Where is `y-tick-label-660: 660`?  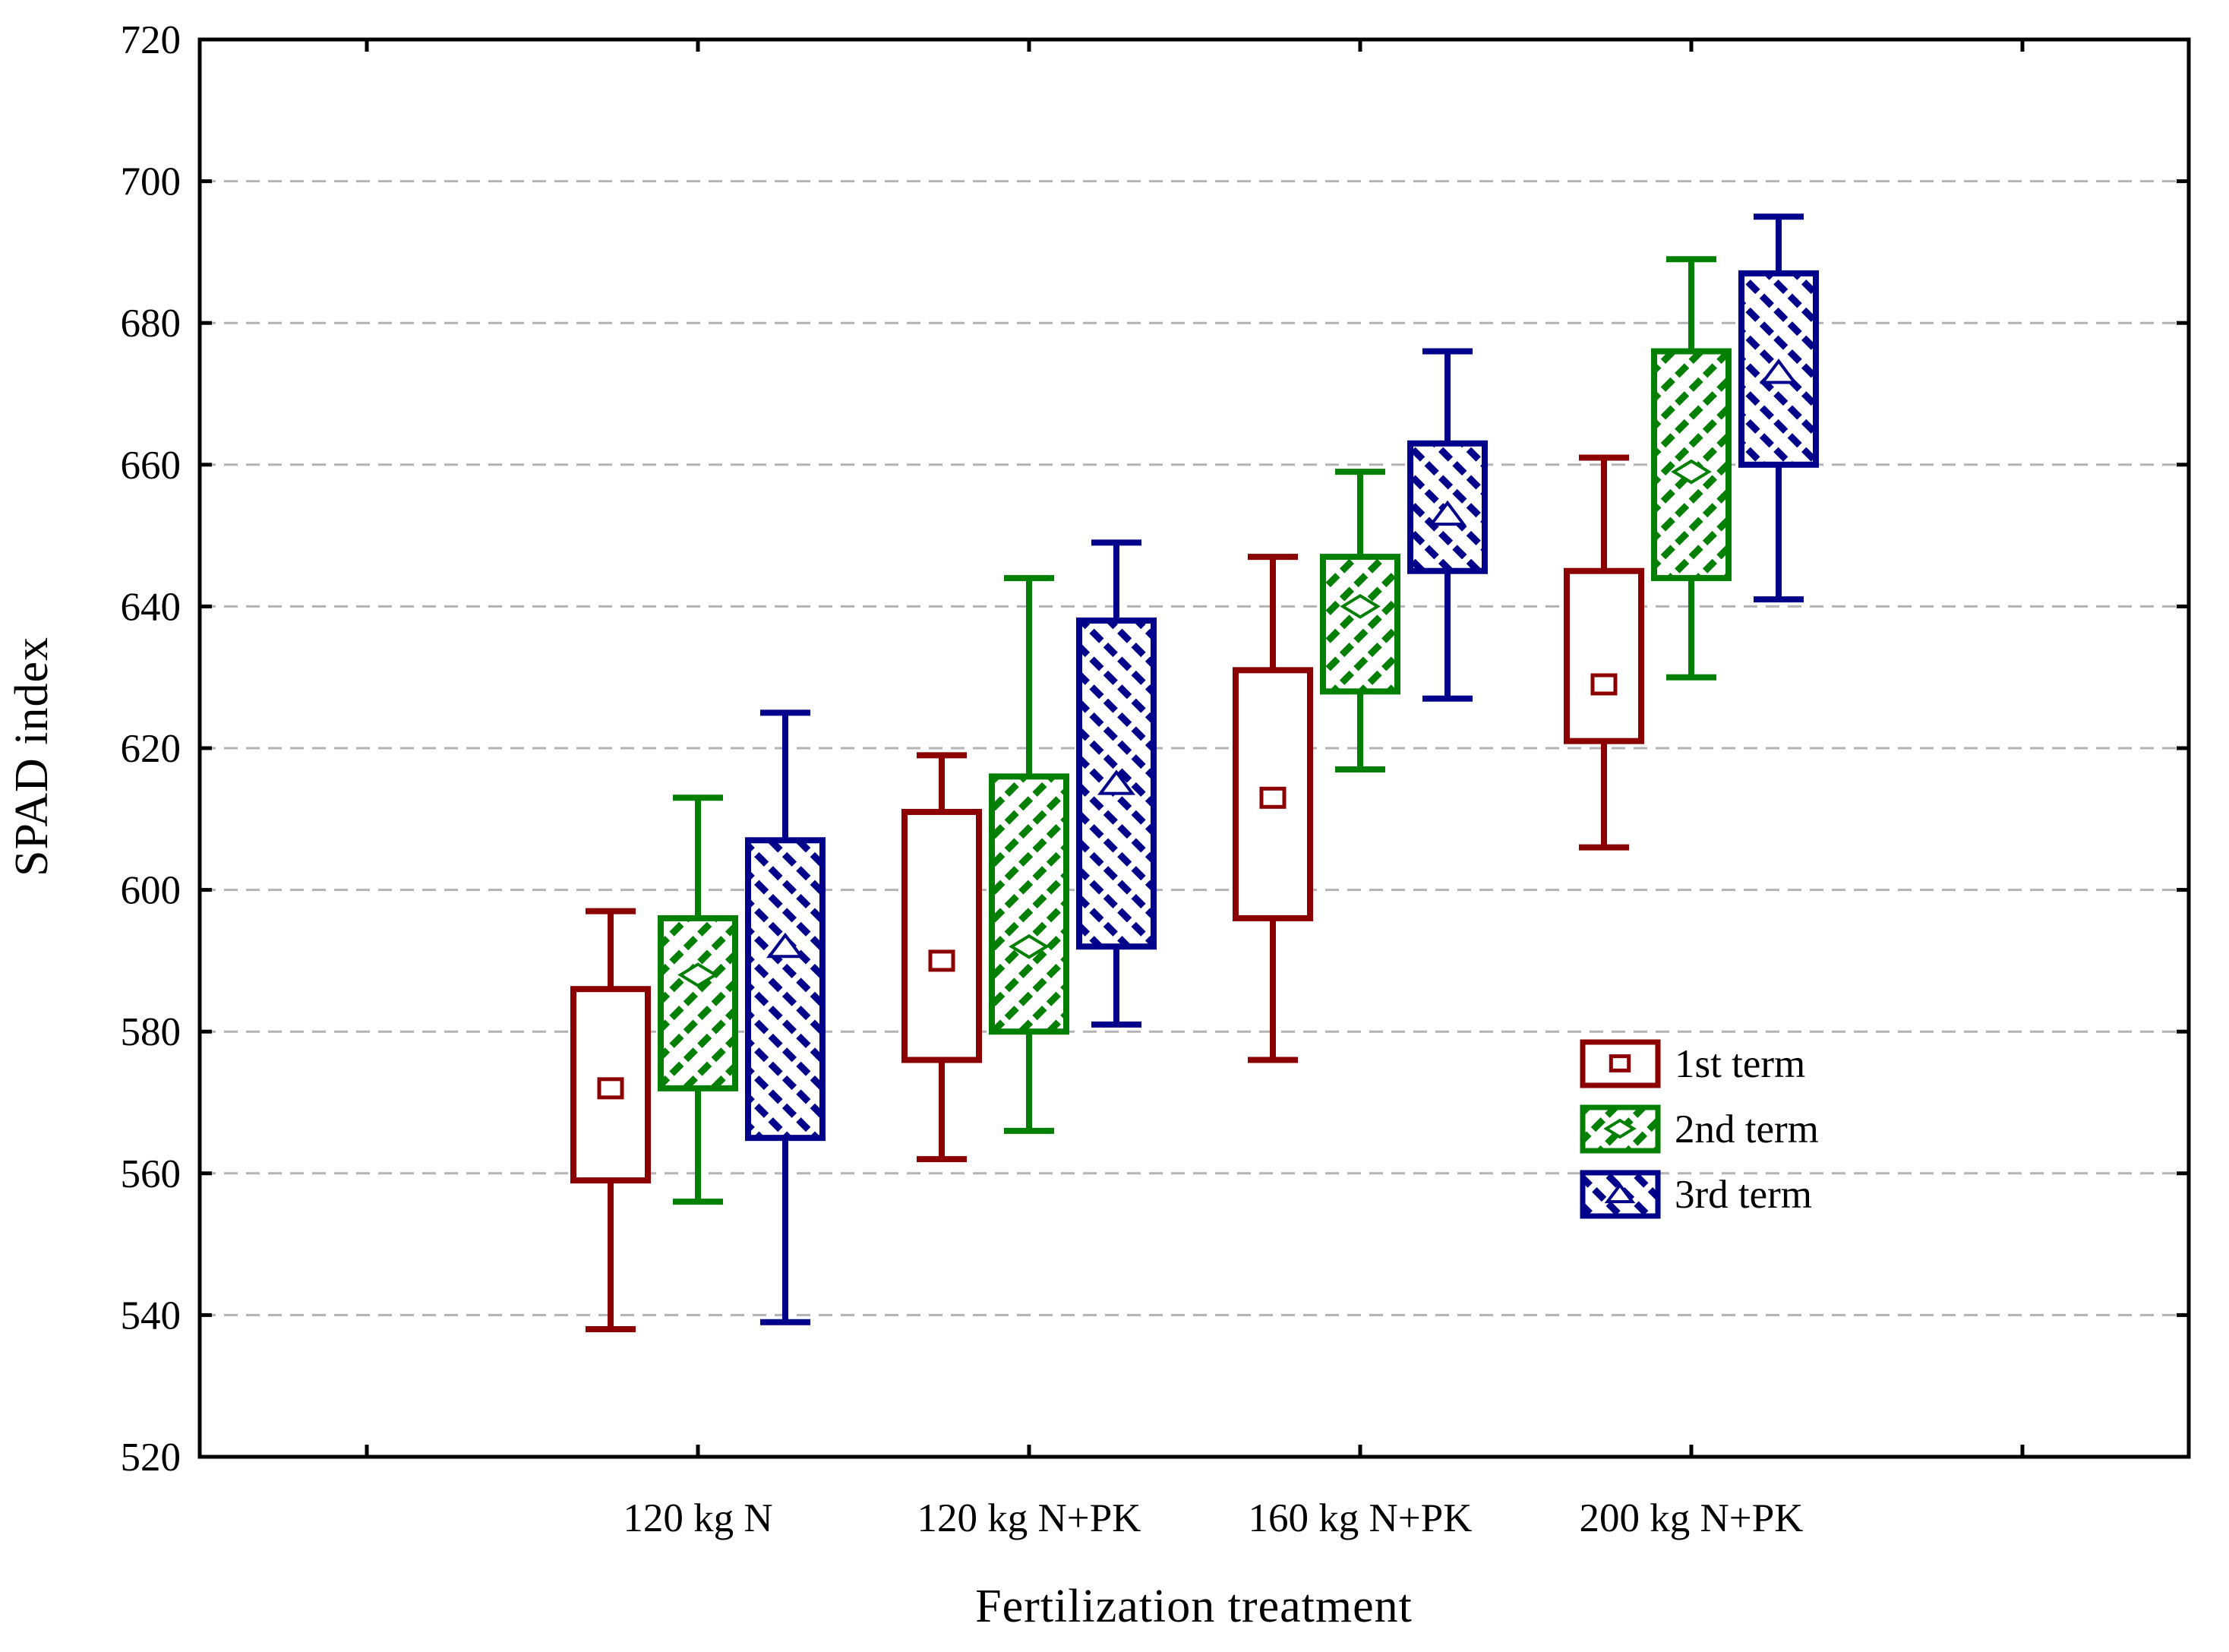
y-tick-label-660: 660 is located at coordinates (151, 466).